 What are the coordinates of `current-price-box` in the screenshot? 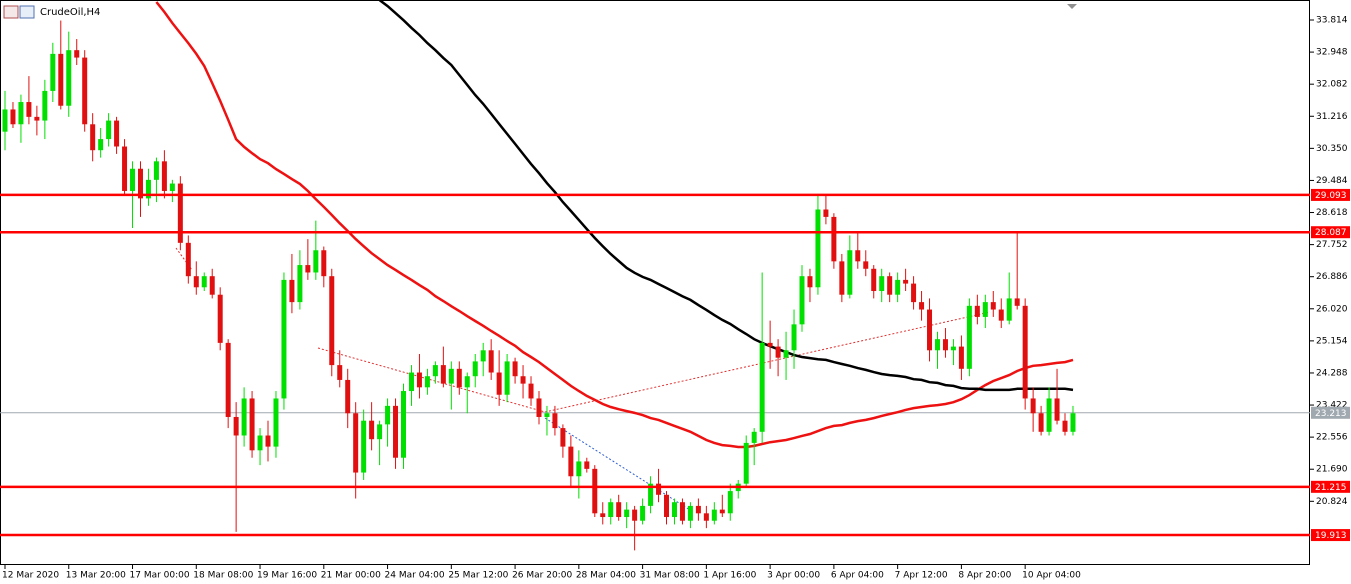 It's located at (1330, 412).